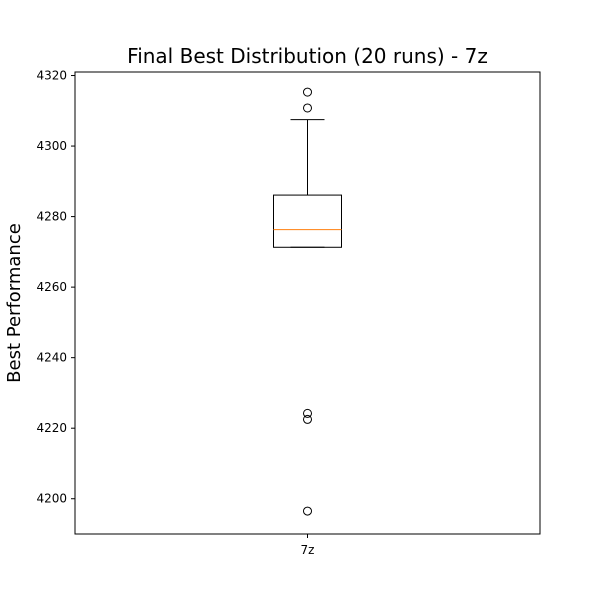  What do you see at coordinates (308, 550) in the screenshot?
I see `x-tick-label: 7z` at bounding box center [308, 550].